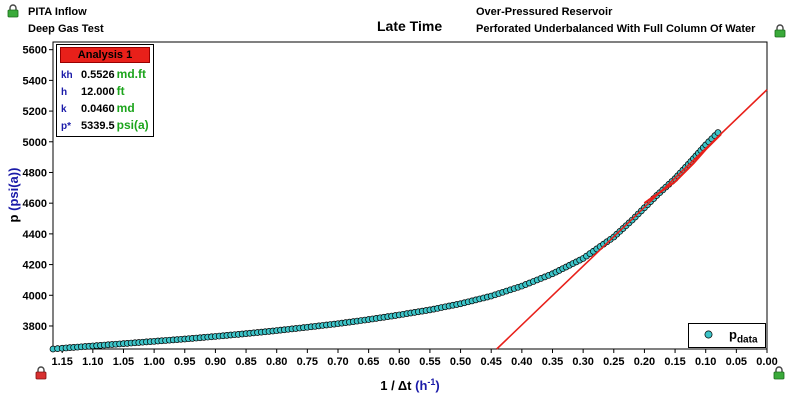 The image size is (792, 400). Describe the element at coordinates (397, 385) in the screenshot. I see `x-axis-title-symbol: 1 / Δt` at that location.